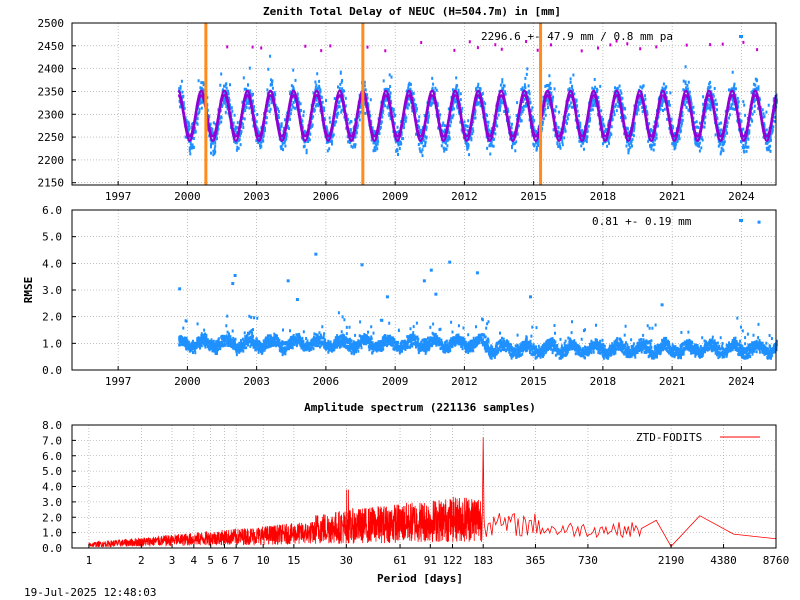  I want to click on rmse-y-tick-label: 5.0, so click(52, 237).